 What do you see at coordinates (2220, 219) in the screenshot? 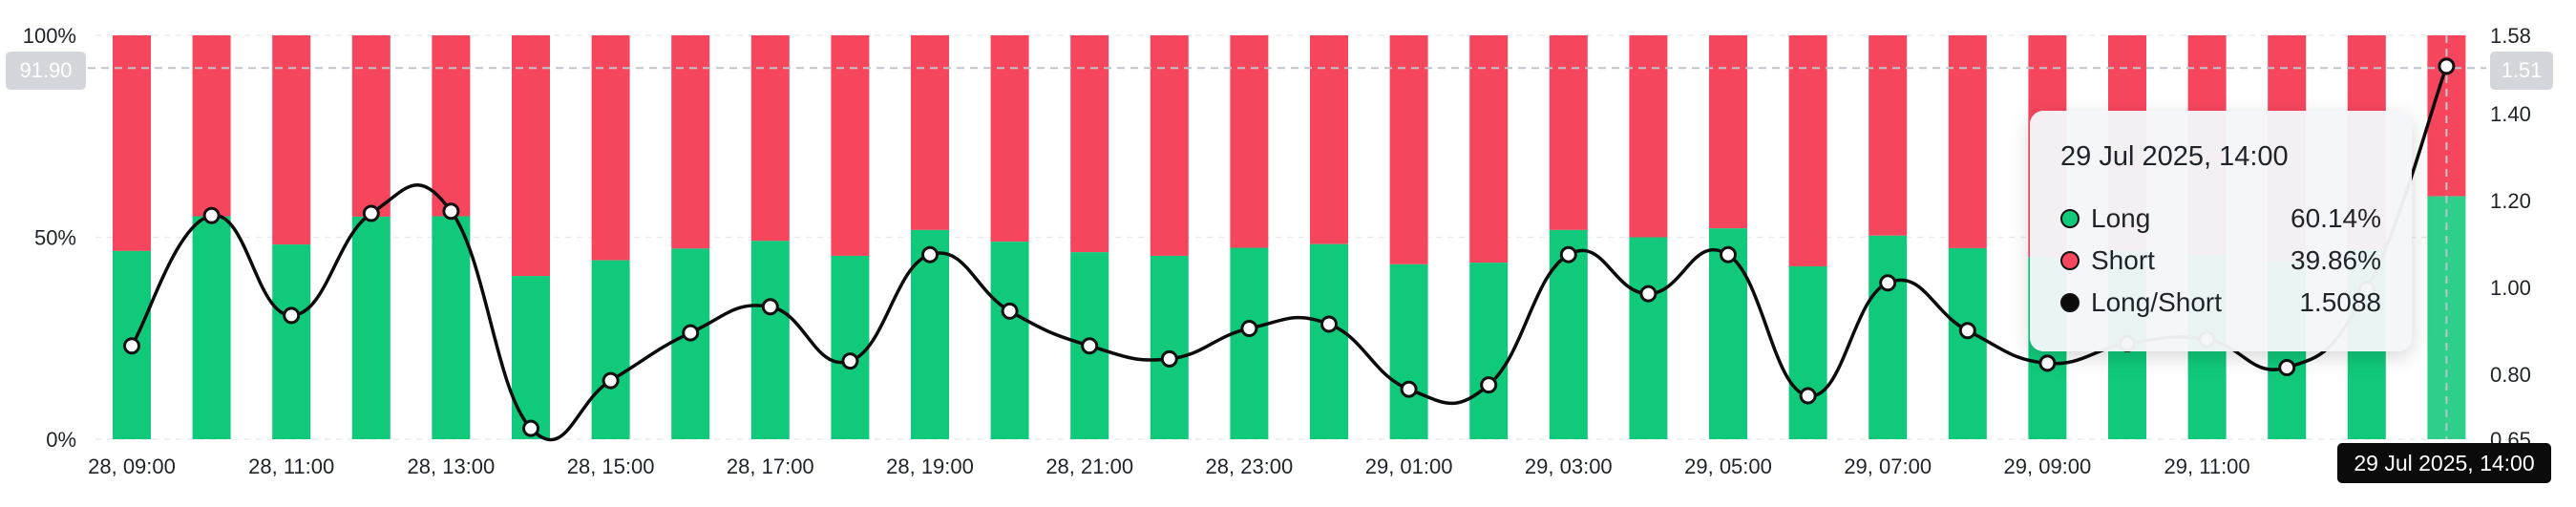
I see `tooltip-row-long: Long 60.14%` at bounding box center [2220, 219].